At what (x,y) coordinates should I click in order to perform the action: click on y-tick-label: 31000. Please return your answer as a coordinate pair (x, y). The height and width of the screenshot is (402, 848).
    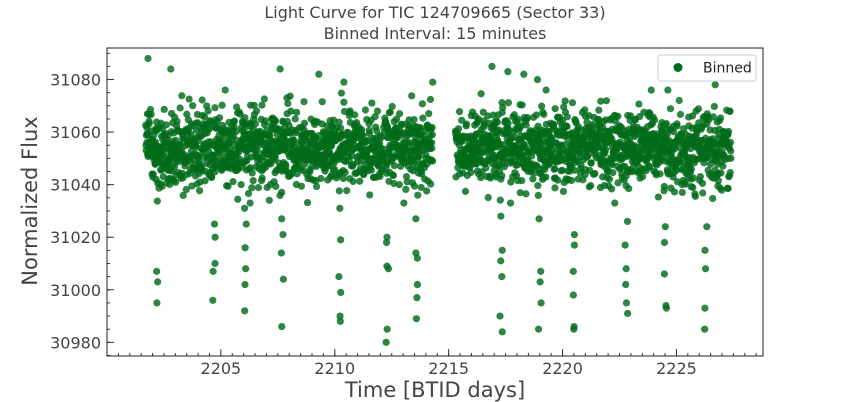
    Looking at the image, I should click on (75, 290).